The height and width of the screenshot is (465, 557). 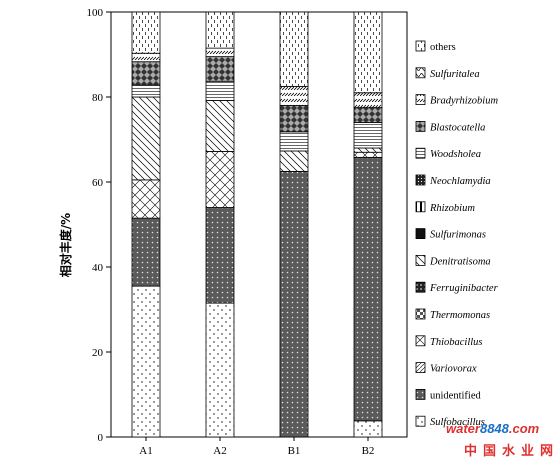 What do you see at coordinates (95, 13) in the screenshot?
I see `y-tick-label: 100` at bounding box center [95, 13].